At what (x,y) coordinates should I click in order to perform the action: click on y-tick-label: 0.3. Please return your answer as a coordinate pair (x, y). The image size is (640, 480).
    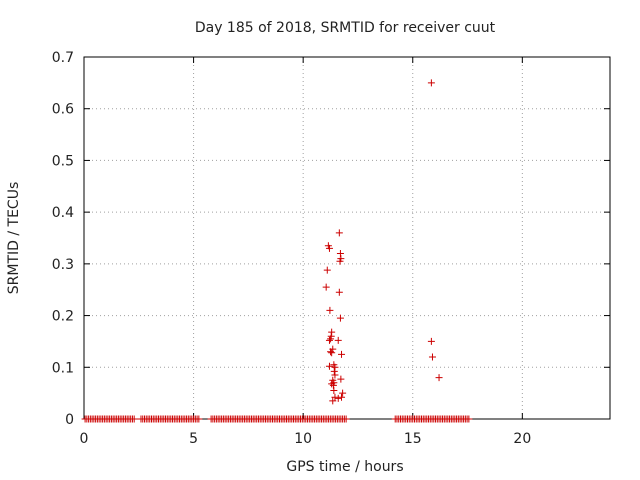
    Looking at the image, I should click on (63, 265).